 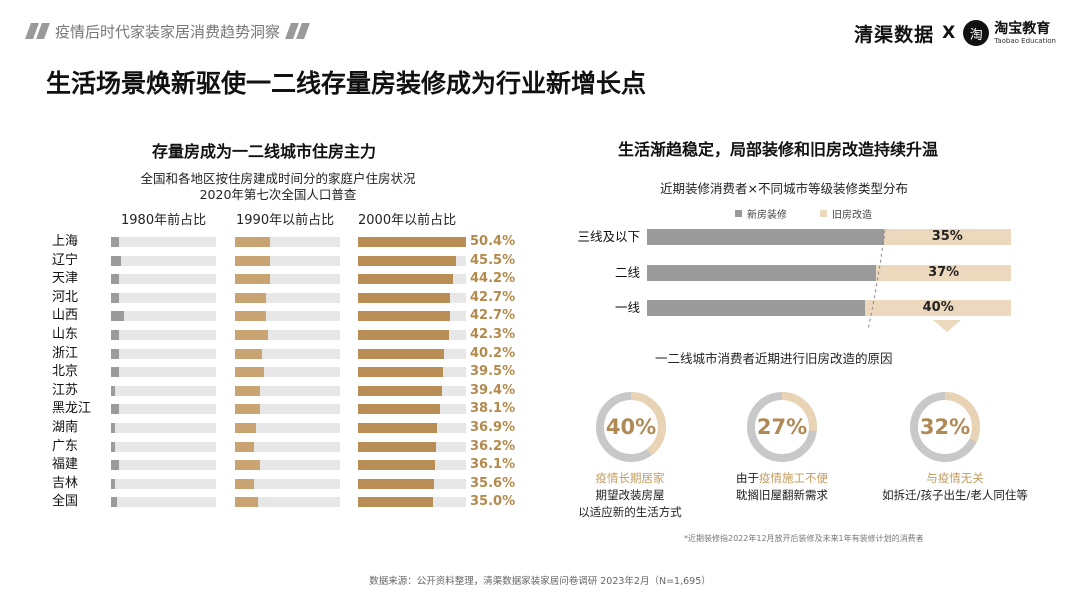 I want to click on bar-value-label: 35.0%, so click(x=493, y=502).